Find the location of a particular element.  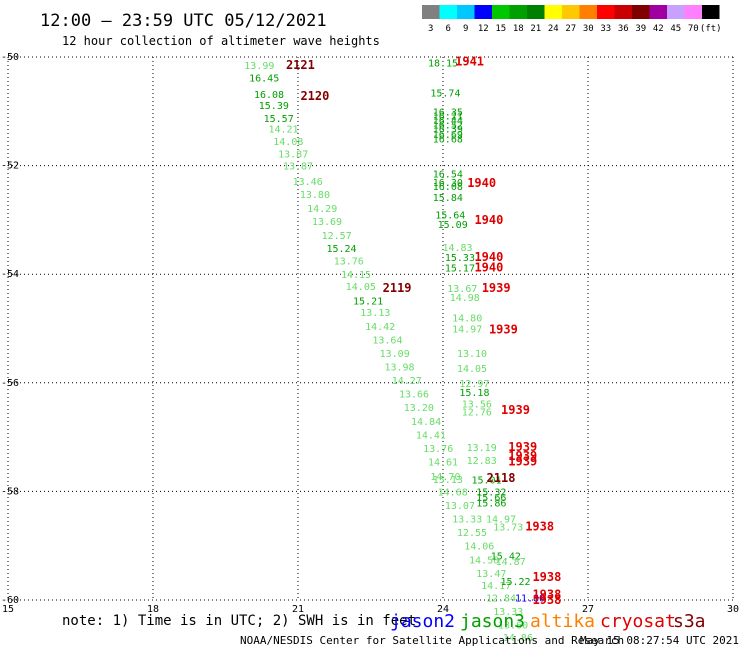

x-tick-label: 27 is located at coordinates (588, 609).